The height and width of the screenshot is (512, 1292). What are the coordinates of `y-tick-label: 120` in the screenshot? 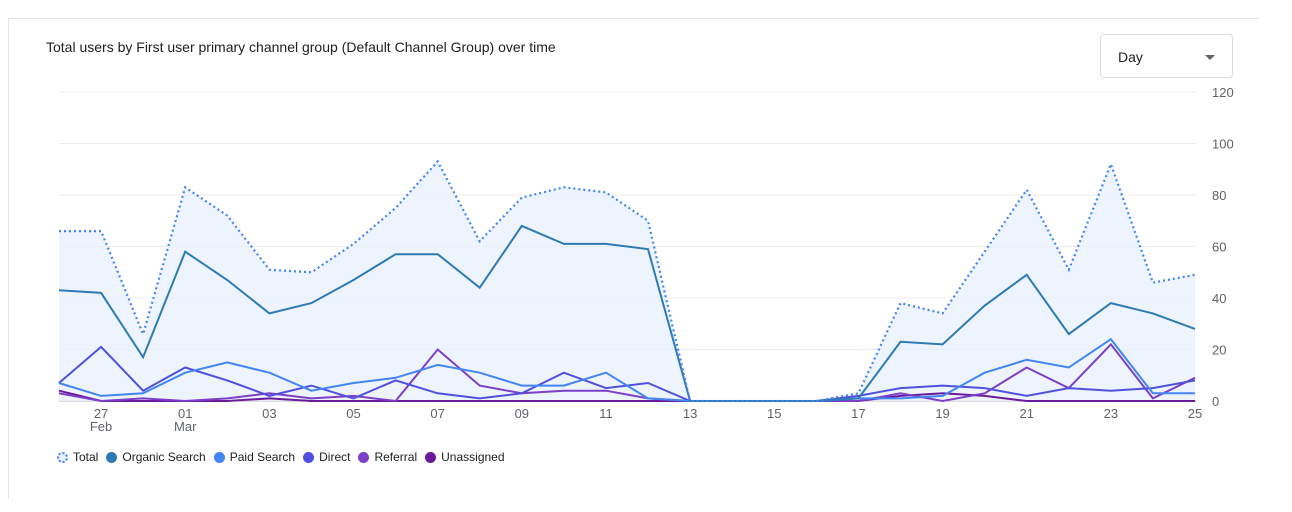 It's located at (1223, 92).